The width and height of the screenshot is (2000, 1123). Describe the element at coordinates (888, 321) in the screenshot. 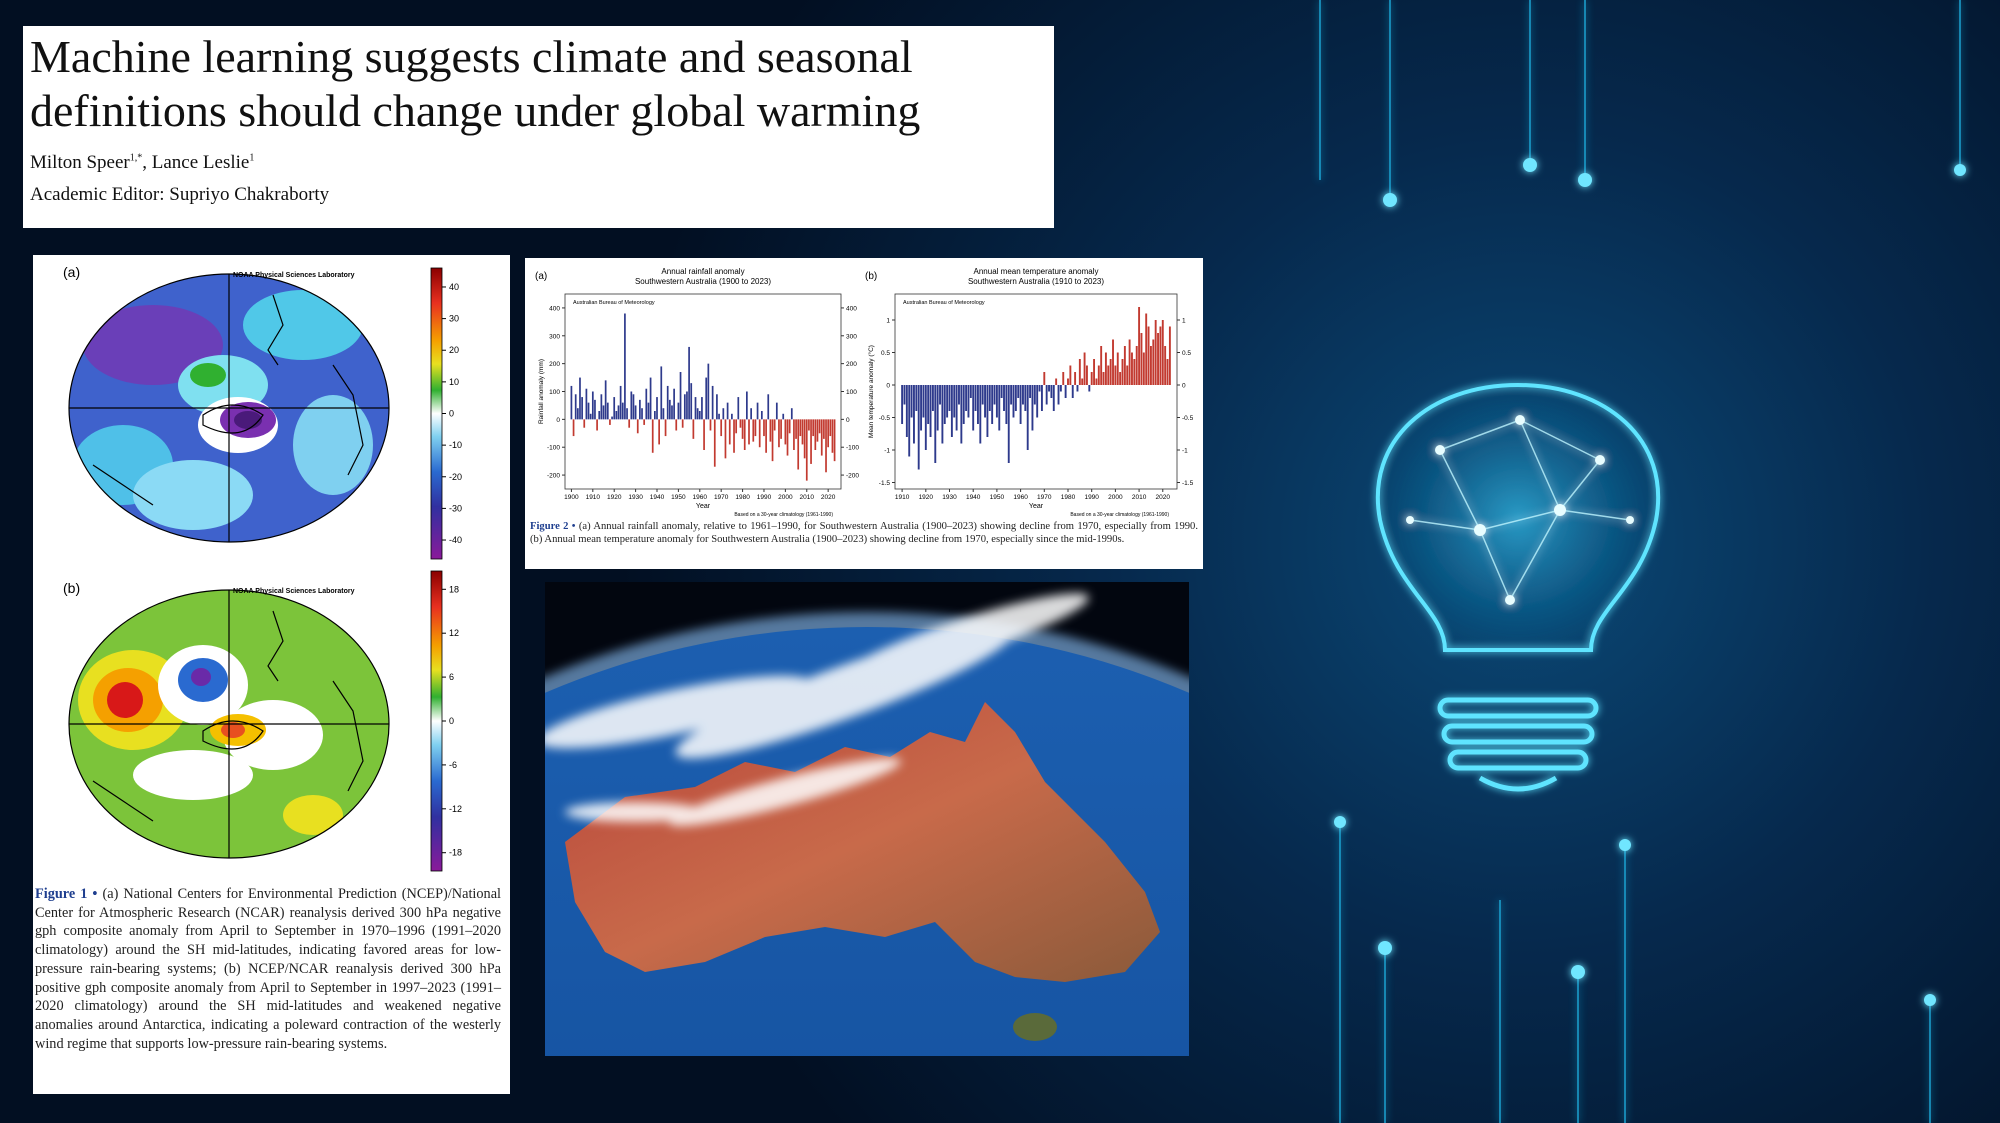

I see `y-tick-label: 1` at that location.